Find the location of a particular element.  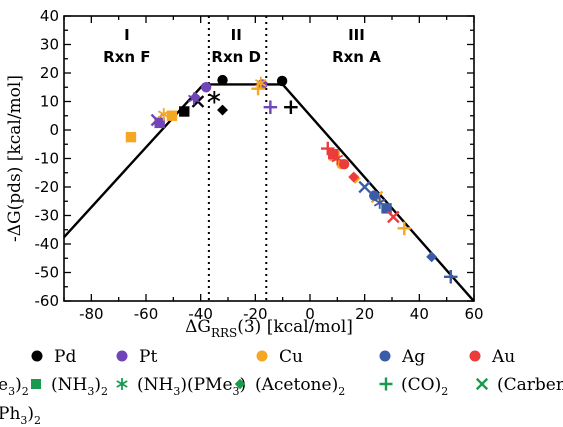

x-tick-label: 40 is located at coordinates (419, 314).